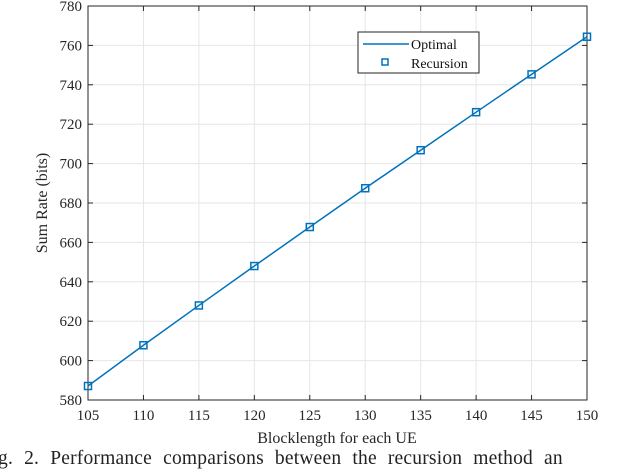  Describe the element at coordinates (531, 416) in the screenshot. I see `x-tick-label: 145` at that location.